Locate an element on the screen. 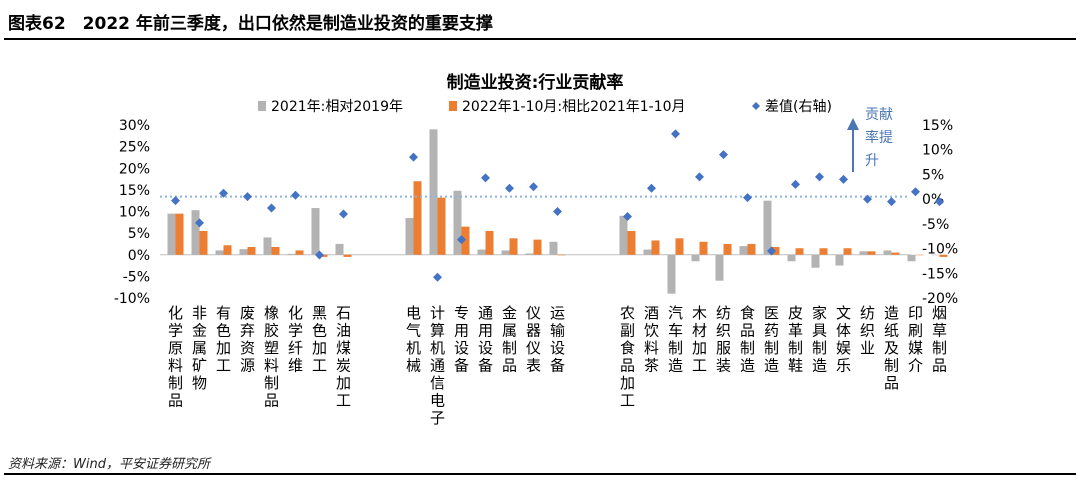 This screenshot has height=482, width=1080. category-label: 非金属矿物 is located at coordinates (199, 348).